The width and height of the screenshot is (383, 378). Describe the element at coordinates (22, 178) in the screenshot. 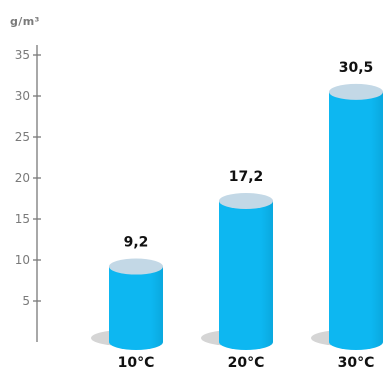

I see `y-tick-label: 20` at that location.